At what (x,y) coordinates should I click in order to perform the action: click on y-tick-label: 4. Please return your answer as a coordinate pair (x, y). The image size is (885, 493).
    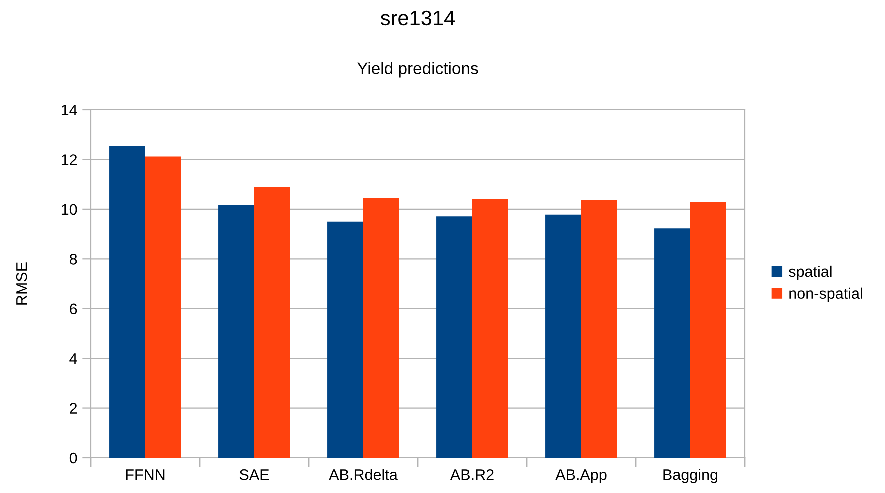
    Looking at the image, I should click on (74, 359).